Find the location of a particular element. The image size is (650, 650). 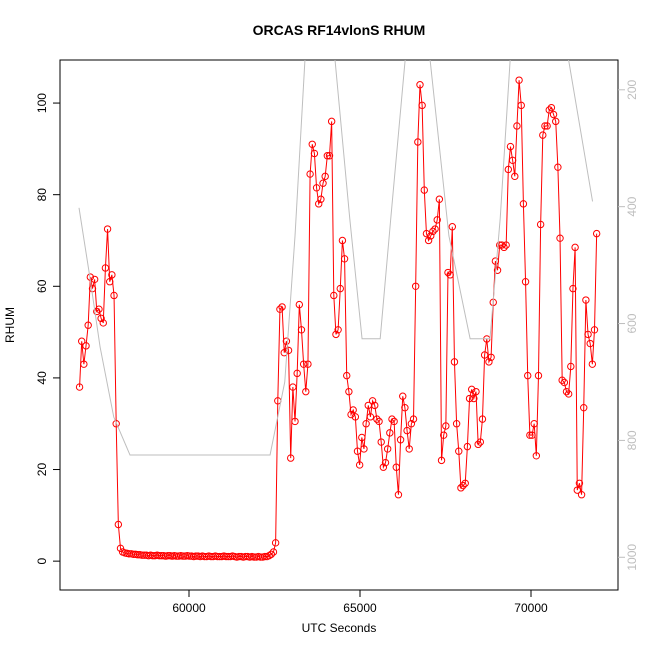

y2-tick-label: 1000 is located at coordinates (632, 557).